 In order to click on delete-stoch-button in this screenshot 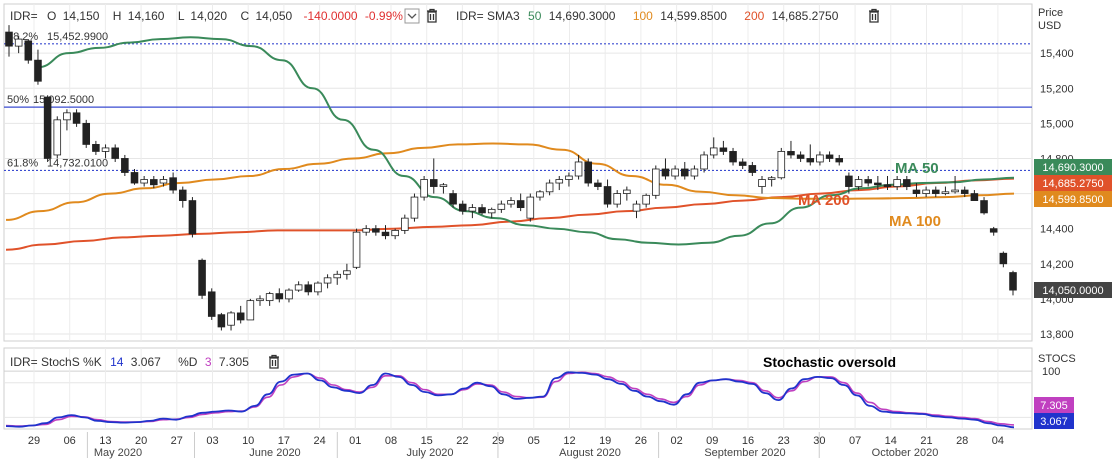, I will do `click(274, 361)`.